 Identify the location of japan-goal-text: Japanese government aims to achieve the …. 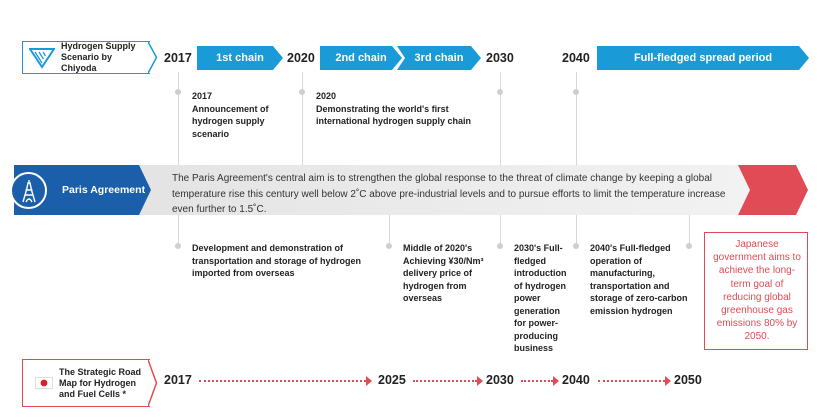
(757, 291).